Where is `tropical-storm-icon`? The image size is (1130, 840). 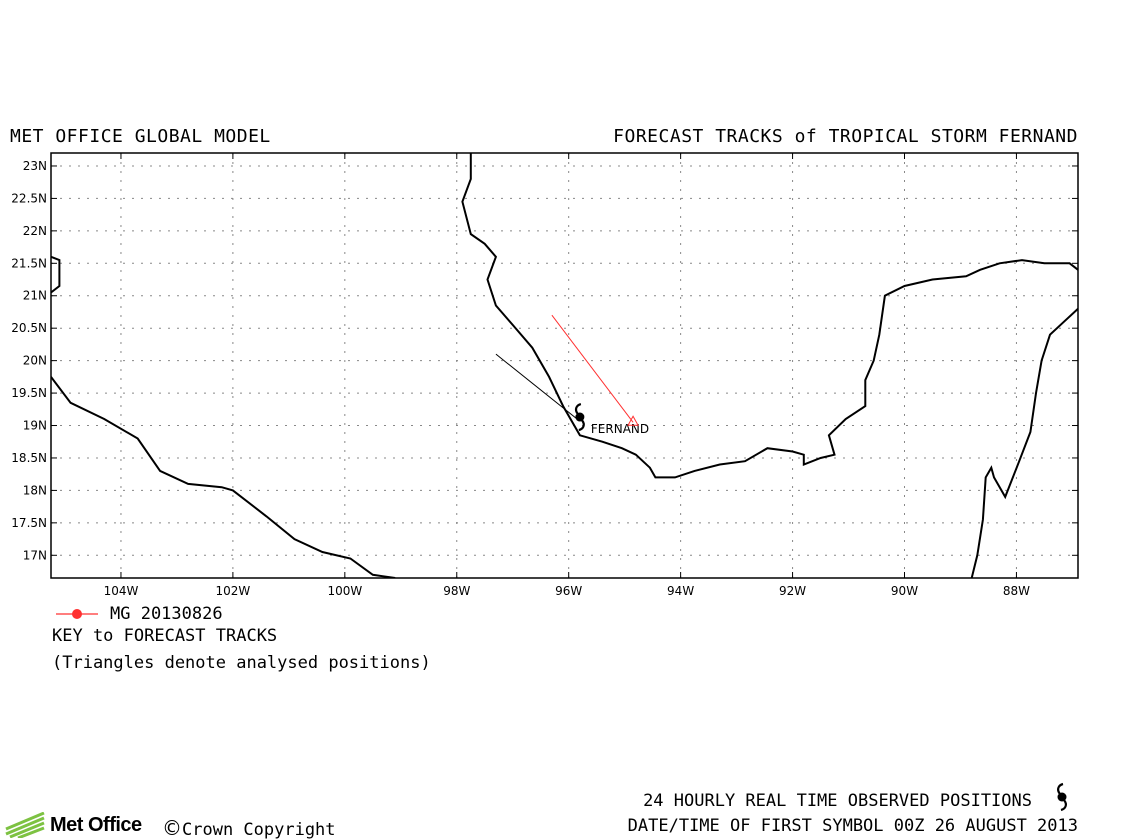 tropical-storm-icon is located at coordinates (579, 417).